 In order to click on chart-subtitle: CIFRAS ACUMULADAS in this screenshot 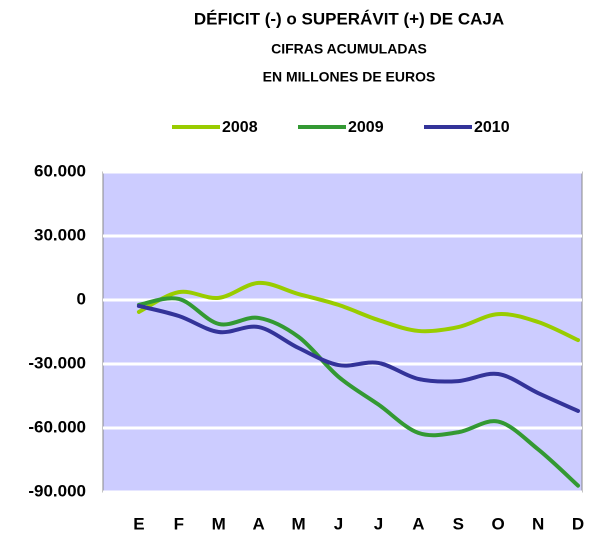, I will do `click(349, 49)`.